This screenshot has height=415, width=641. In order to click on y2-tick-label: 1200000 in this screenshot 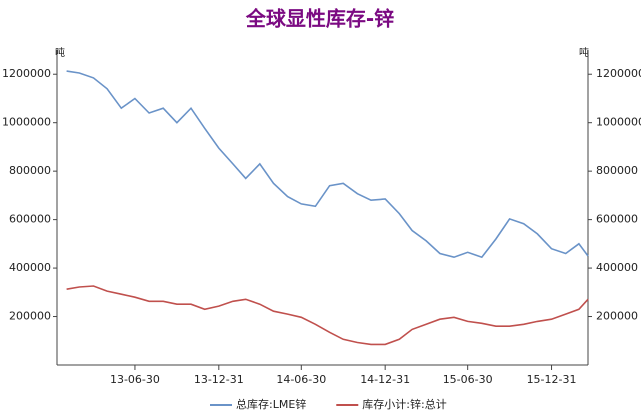, I will do `click(618, 73)`.